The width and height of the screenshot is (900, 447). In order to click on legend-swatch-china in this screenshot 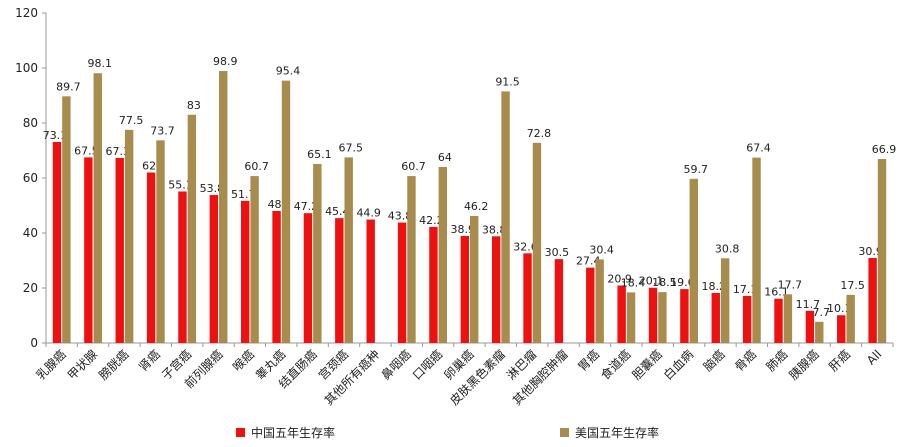, I will do `click(240, 432)`.